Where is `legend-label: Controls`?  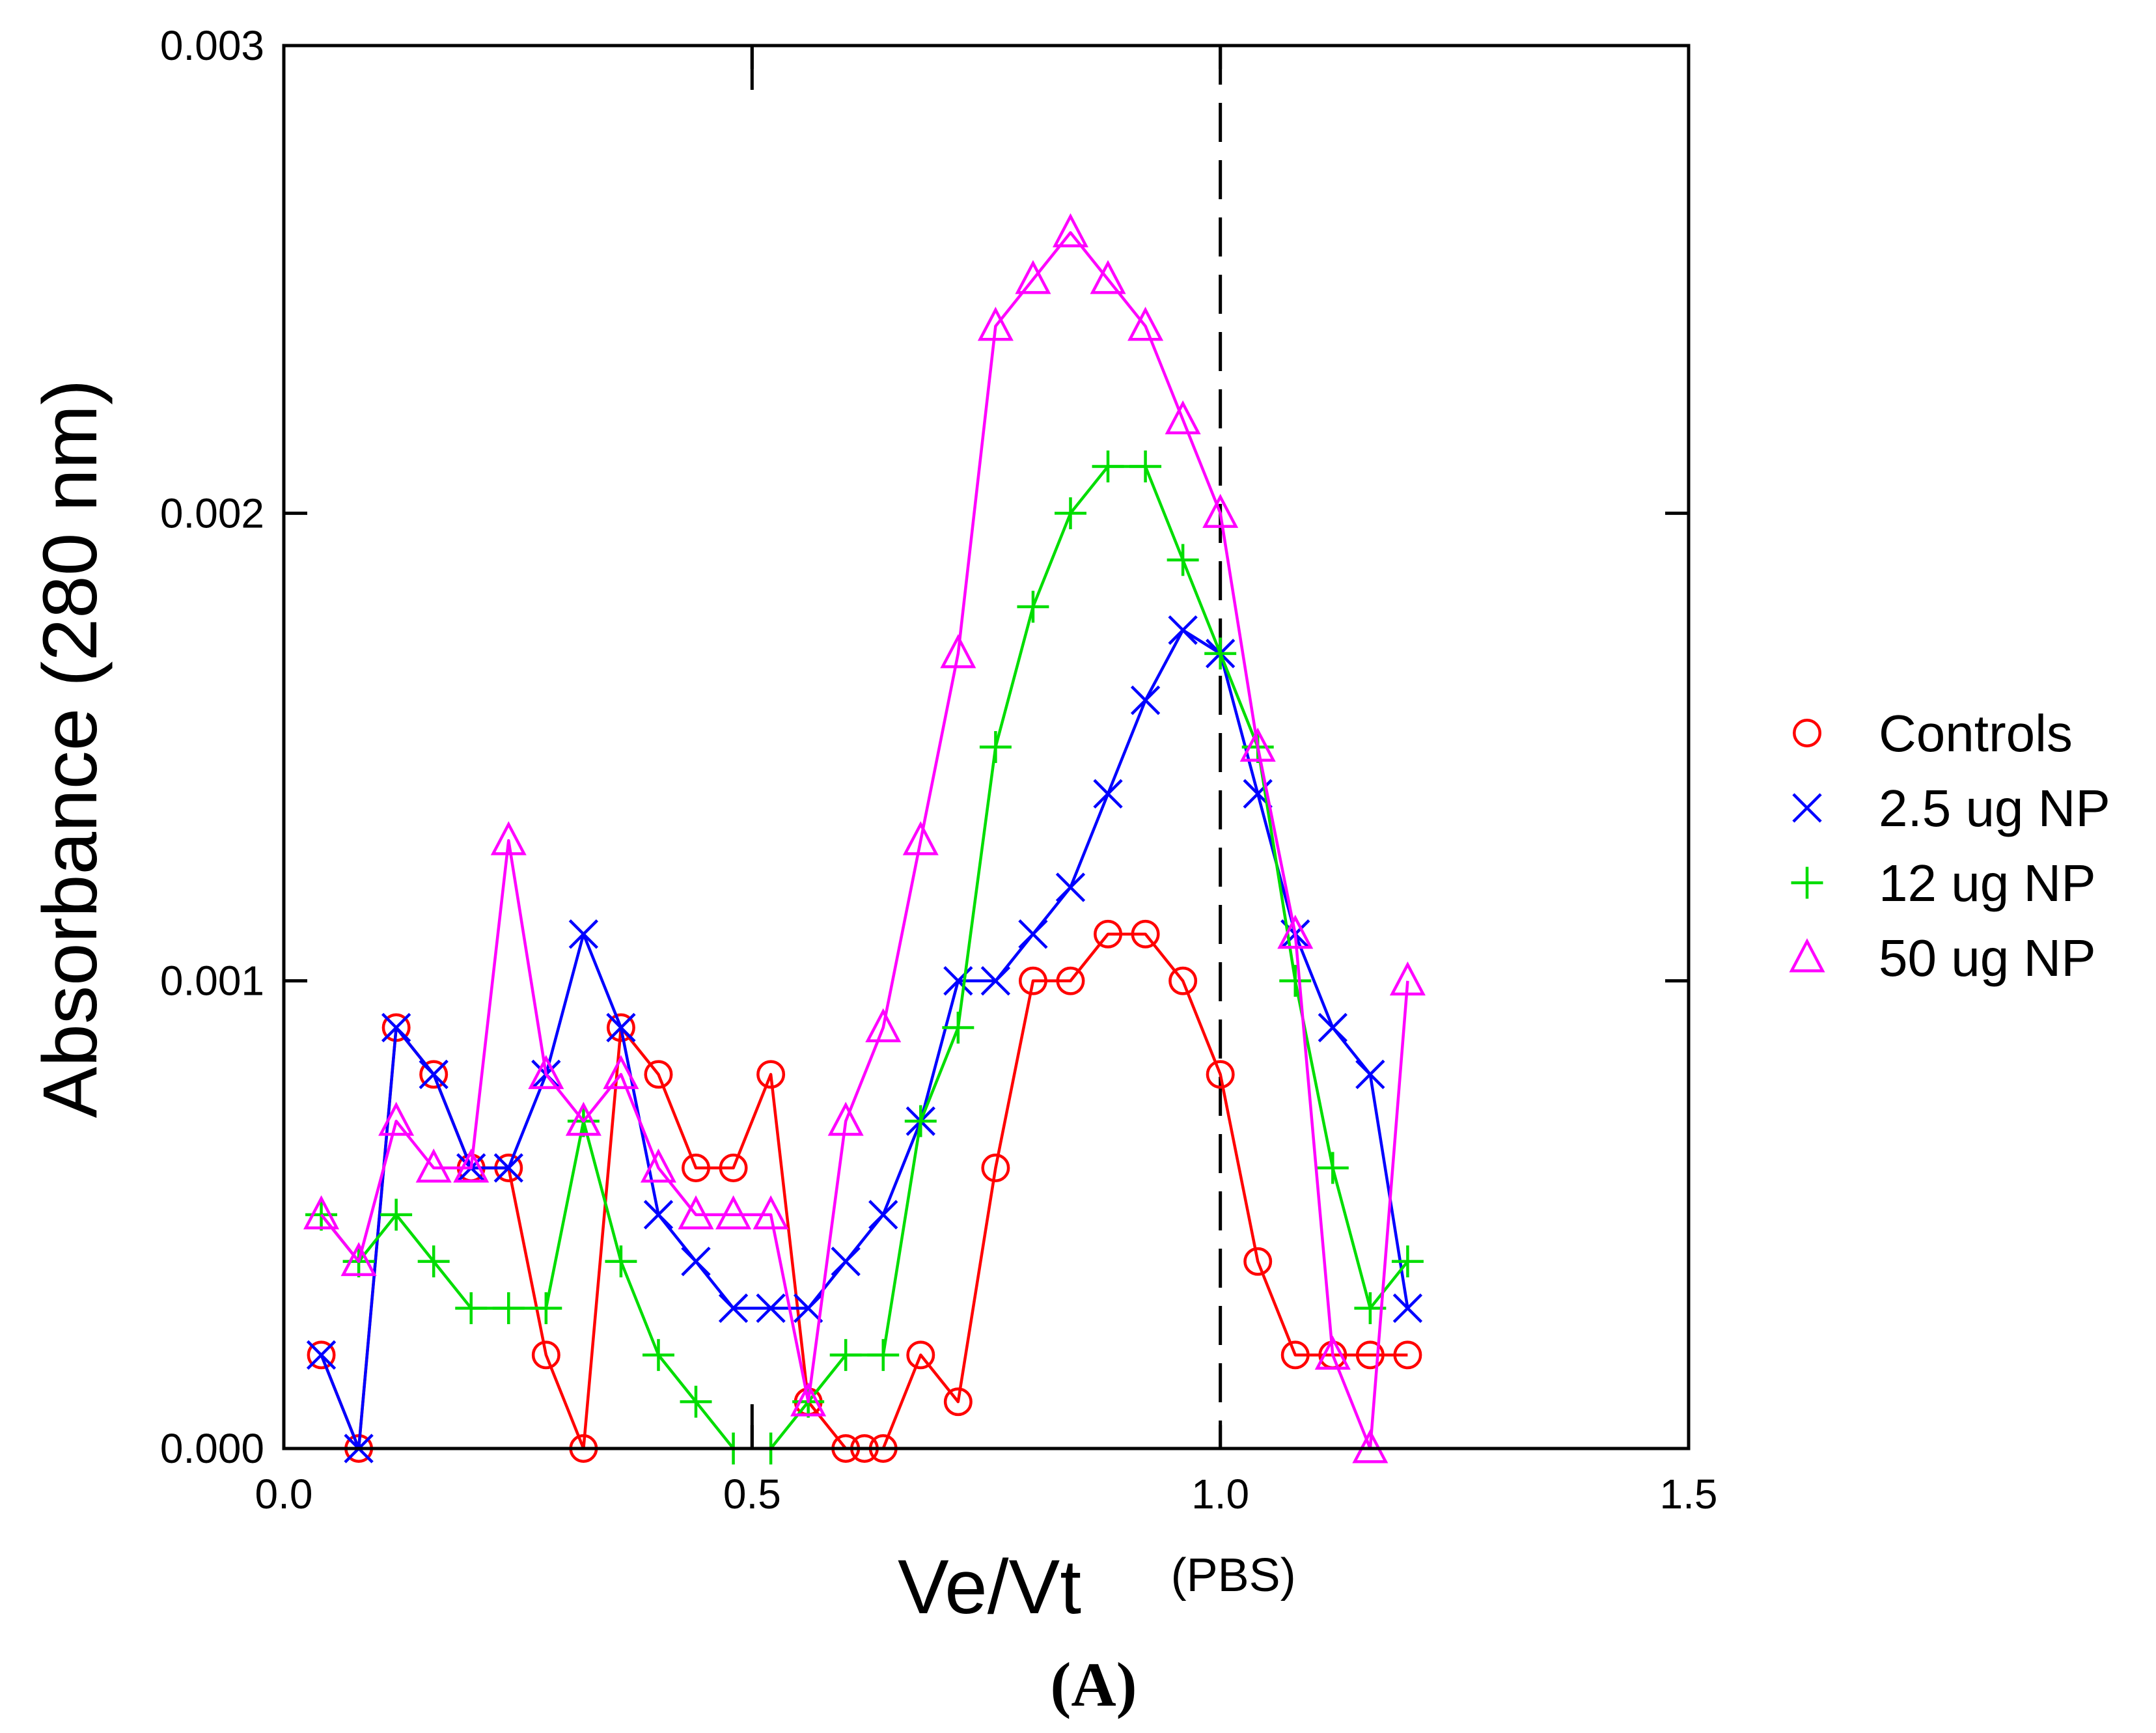 legend-label: Controls is located at coordinates (1976, 733).